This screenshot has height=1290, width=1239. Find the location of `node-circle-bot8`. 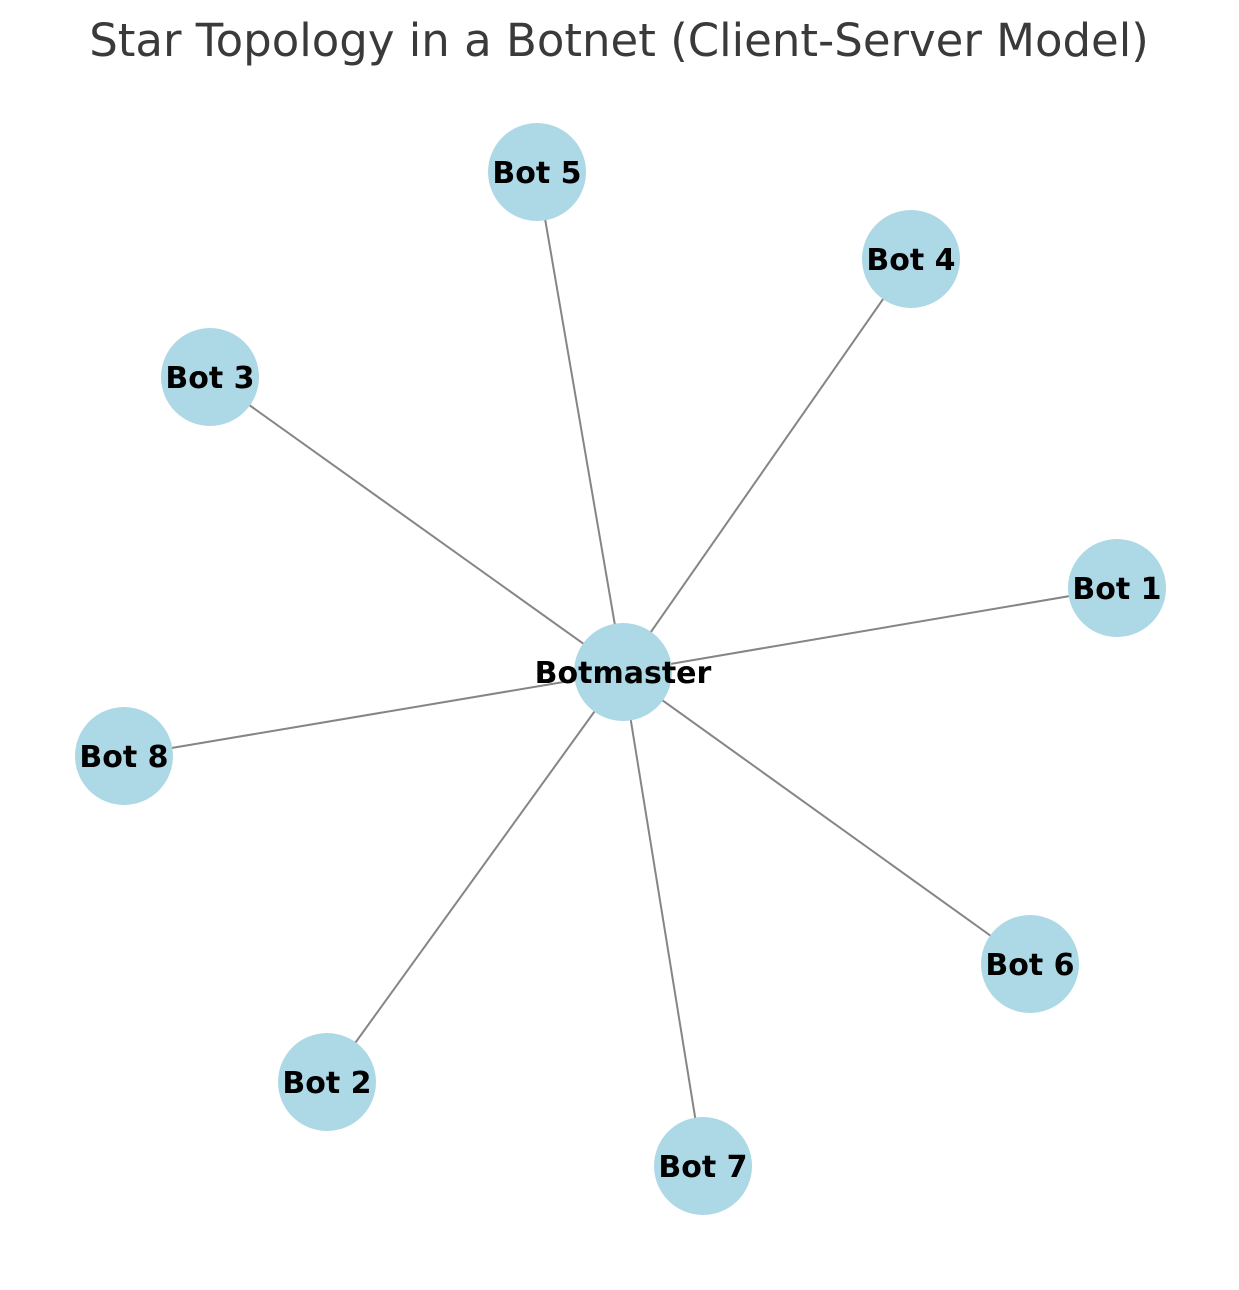

node-circle-bot8 is located at coordinates (124, 756).